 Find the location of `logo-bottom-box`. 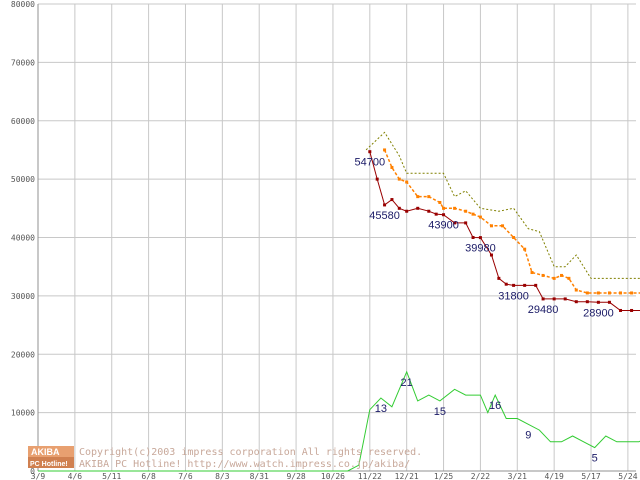

logo-bottom-box is located at coordinates (51, 462).